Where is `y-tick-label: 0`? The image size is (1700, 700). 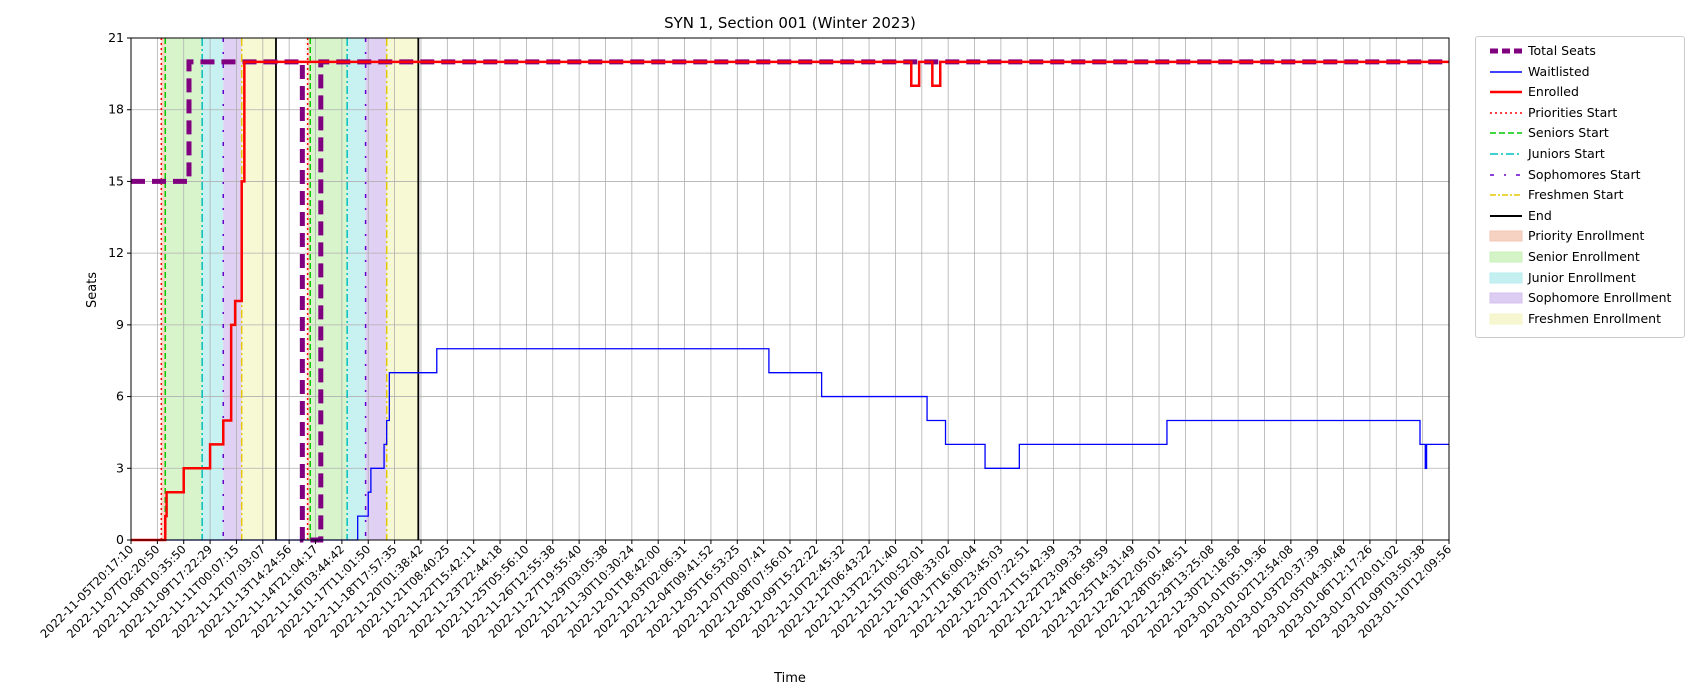 y-tick-label: 0 is located at coordinates (120, 539).